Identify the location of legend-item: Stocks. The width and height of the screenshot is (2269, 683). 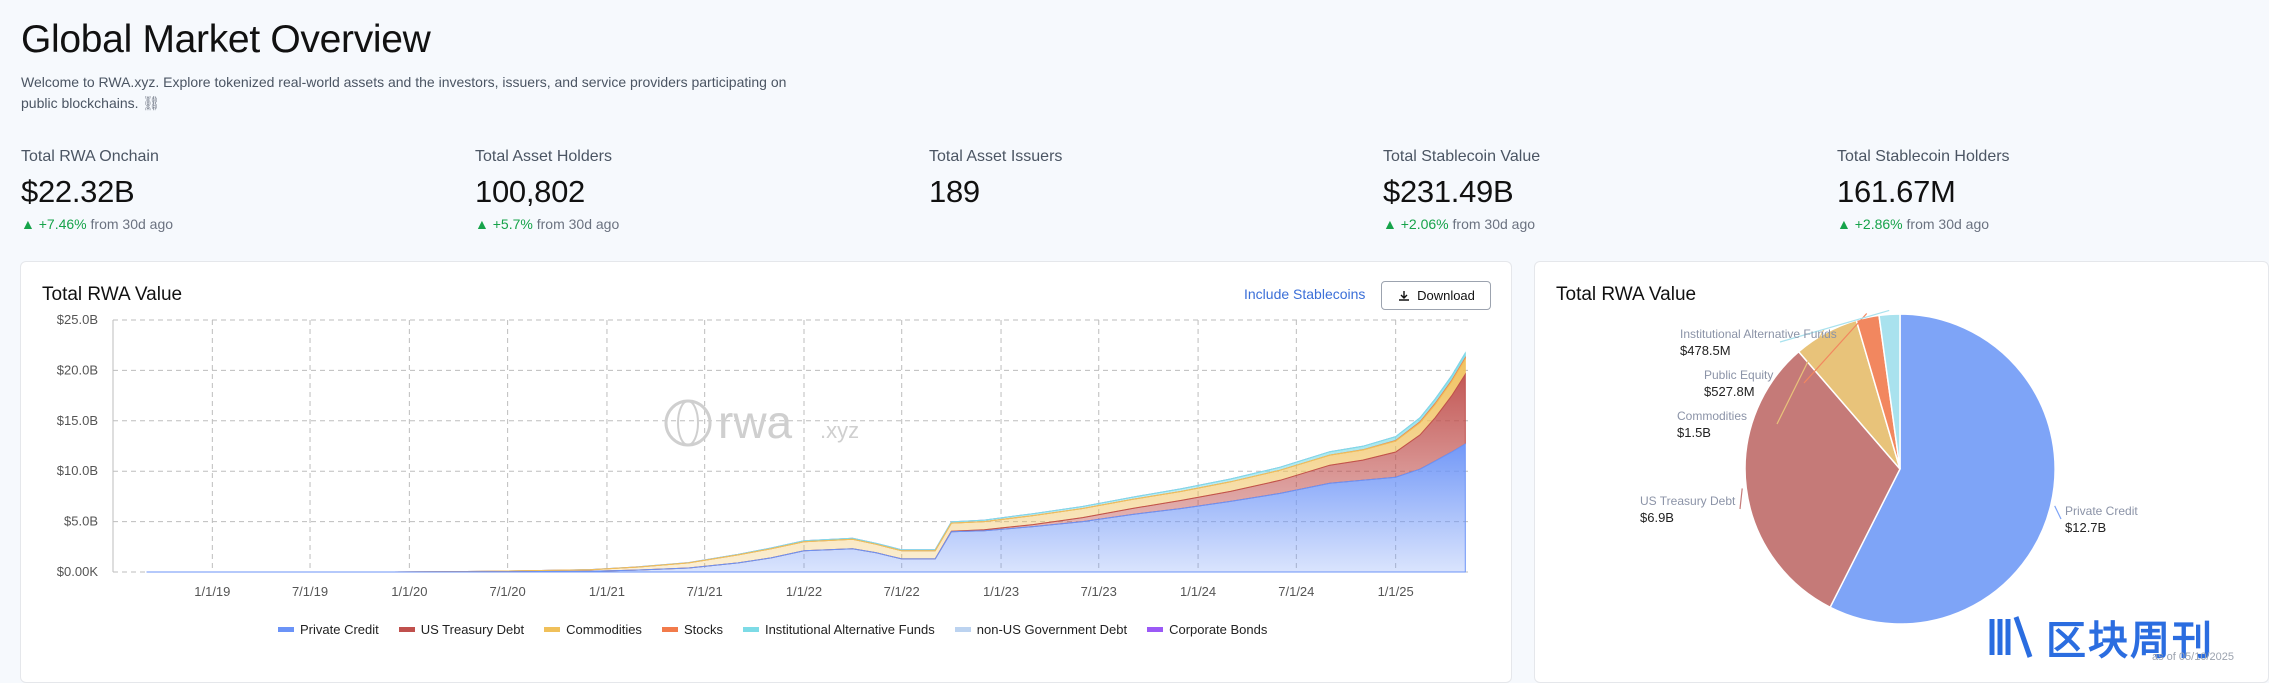
(692, 629).